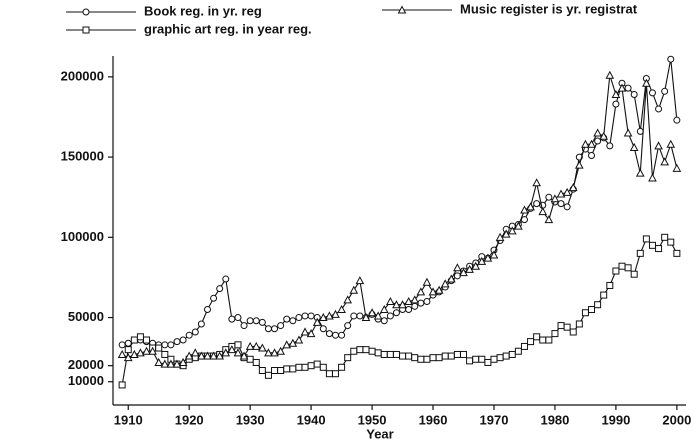  I want to click on x-tick-label: 1930, so click(250, 419).